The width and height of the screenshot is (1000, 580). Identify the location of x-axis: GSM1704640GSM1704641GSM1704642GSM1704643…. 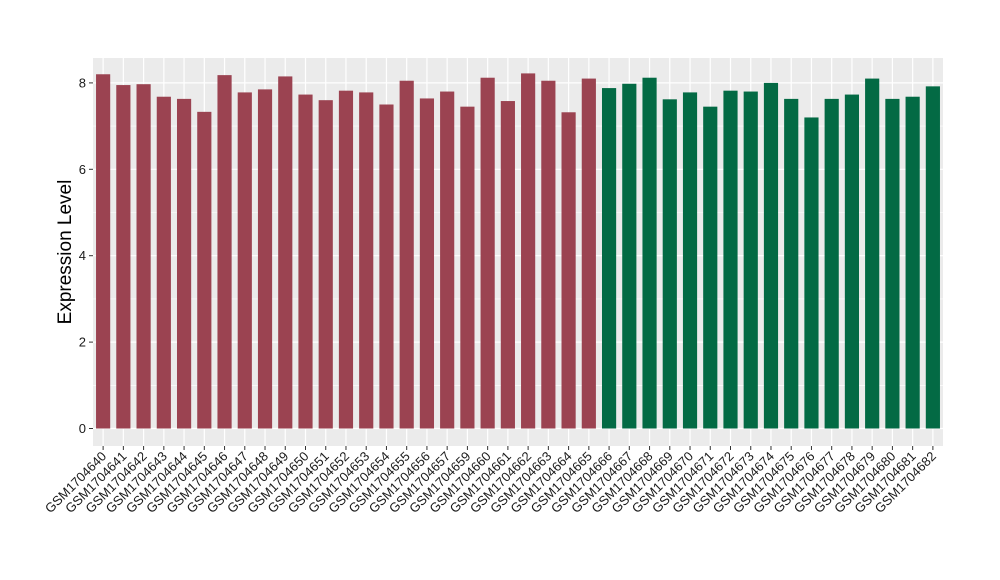
(490, 481).